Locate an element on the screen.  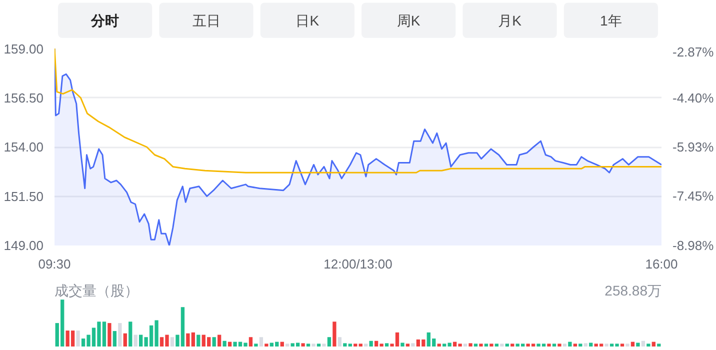
x-tick-label: 09:30 is located at coordinates (54, 264).